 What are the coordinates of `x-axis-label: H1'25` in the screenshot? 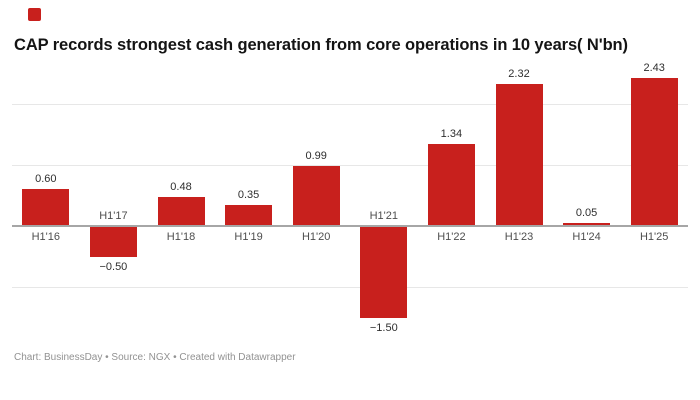 It's located at (654, 237).